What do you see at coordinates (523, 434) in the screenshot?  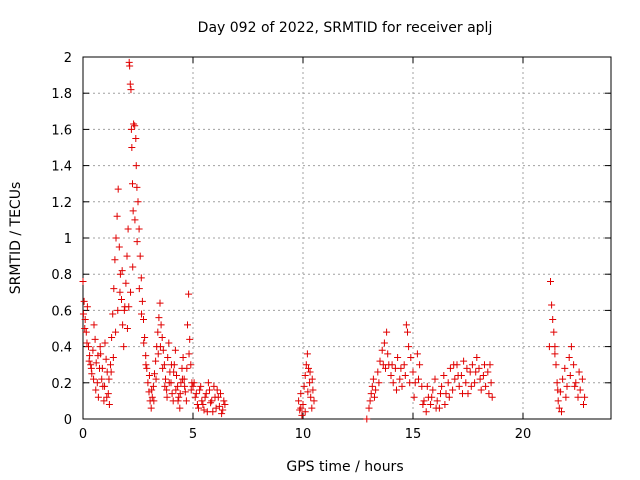 I see `x-tick-label: 20` at bounding box center [523, 434].